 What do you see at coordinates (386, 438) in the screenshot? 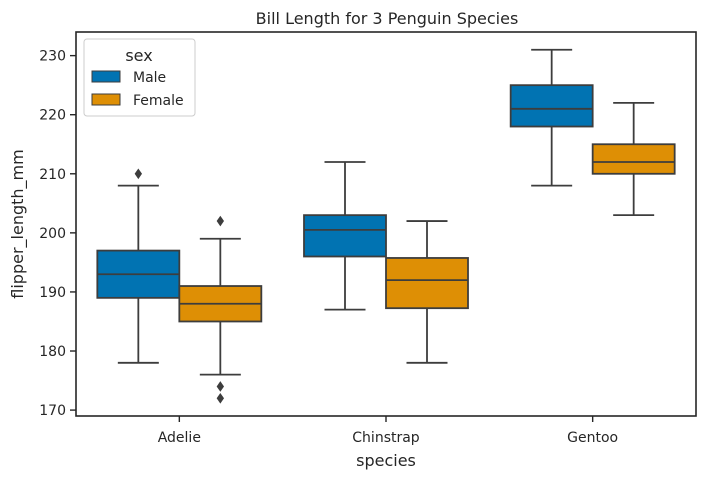
I see `x-tick-label: Chinstrap` at bounding box center [386, 438].